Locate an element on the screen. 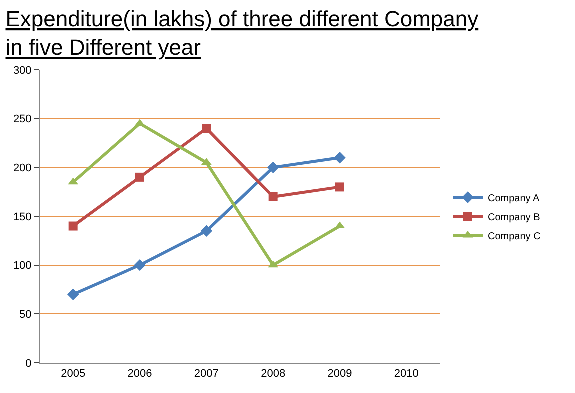  x-tick-label: 2005 is located at coordinates (73, 374).